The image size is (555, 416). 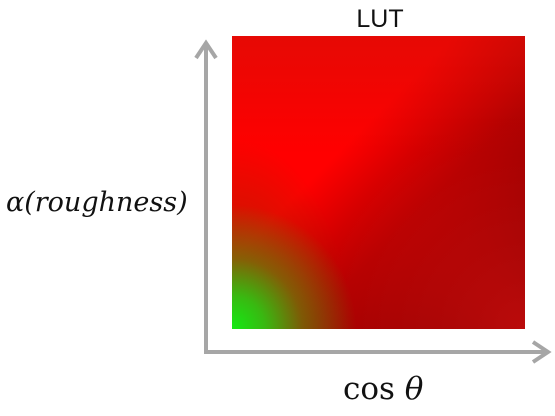 What do you see at coordinates (374, 389) in the screenshot?
I see `x-axis-label-prefix: cos` at bounding box center [374, 389].